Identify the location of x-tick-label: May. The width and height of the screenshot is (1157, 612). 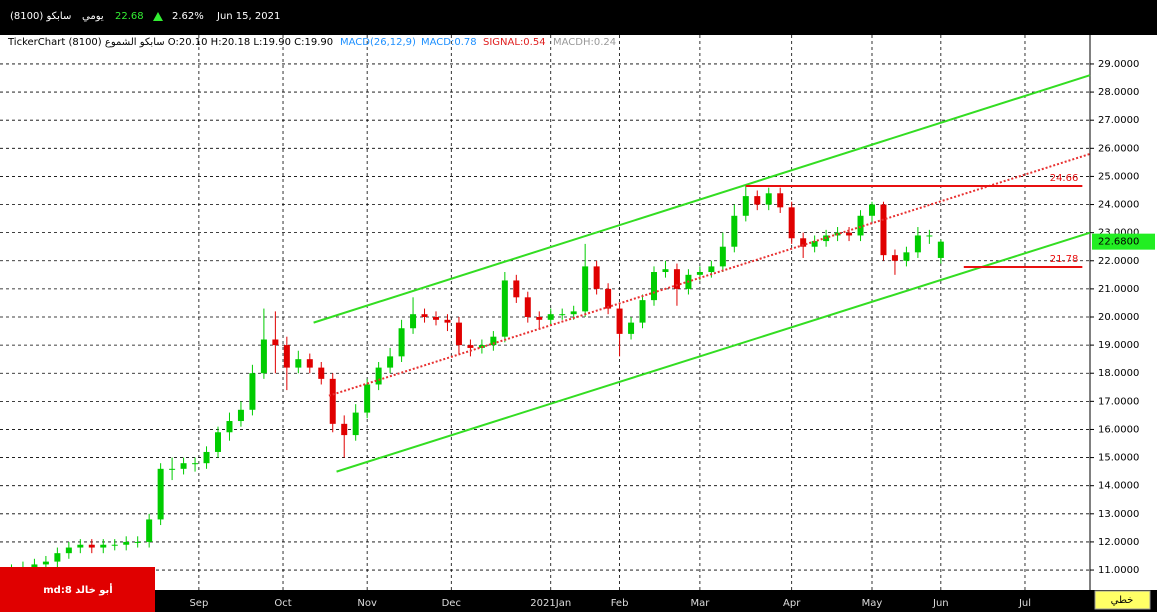
(872, 603).